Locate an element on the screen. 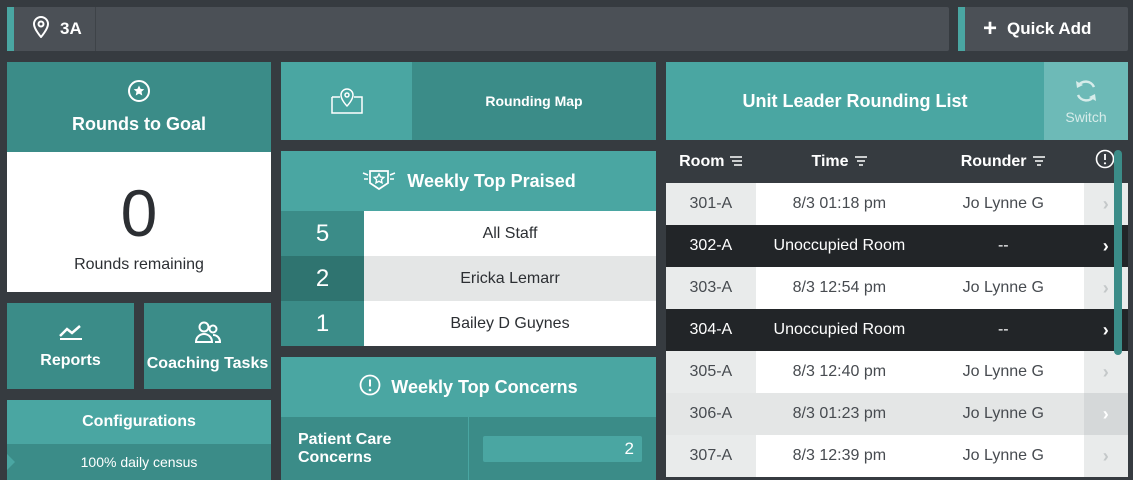 The height and width of the screenshot is (480, 1133). list-item: Patient Care Concerns 2 is located at coordinates (468, 448).